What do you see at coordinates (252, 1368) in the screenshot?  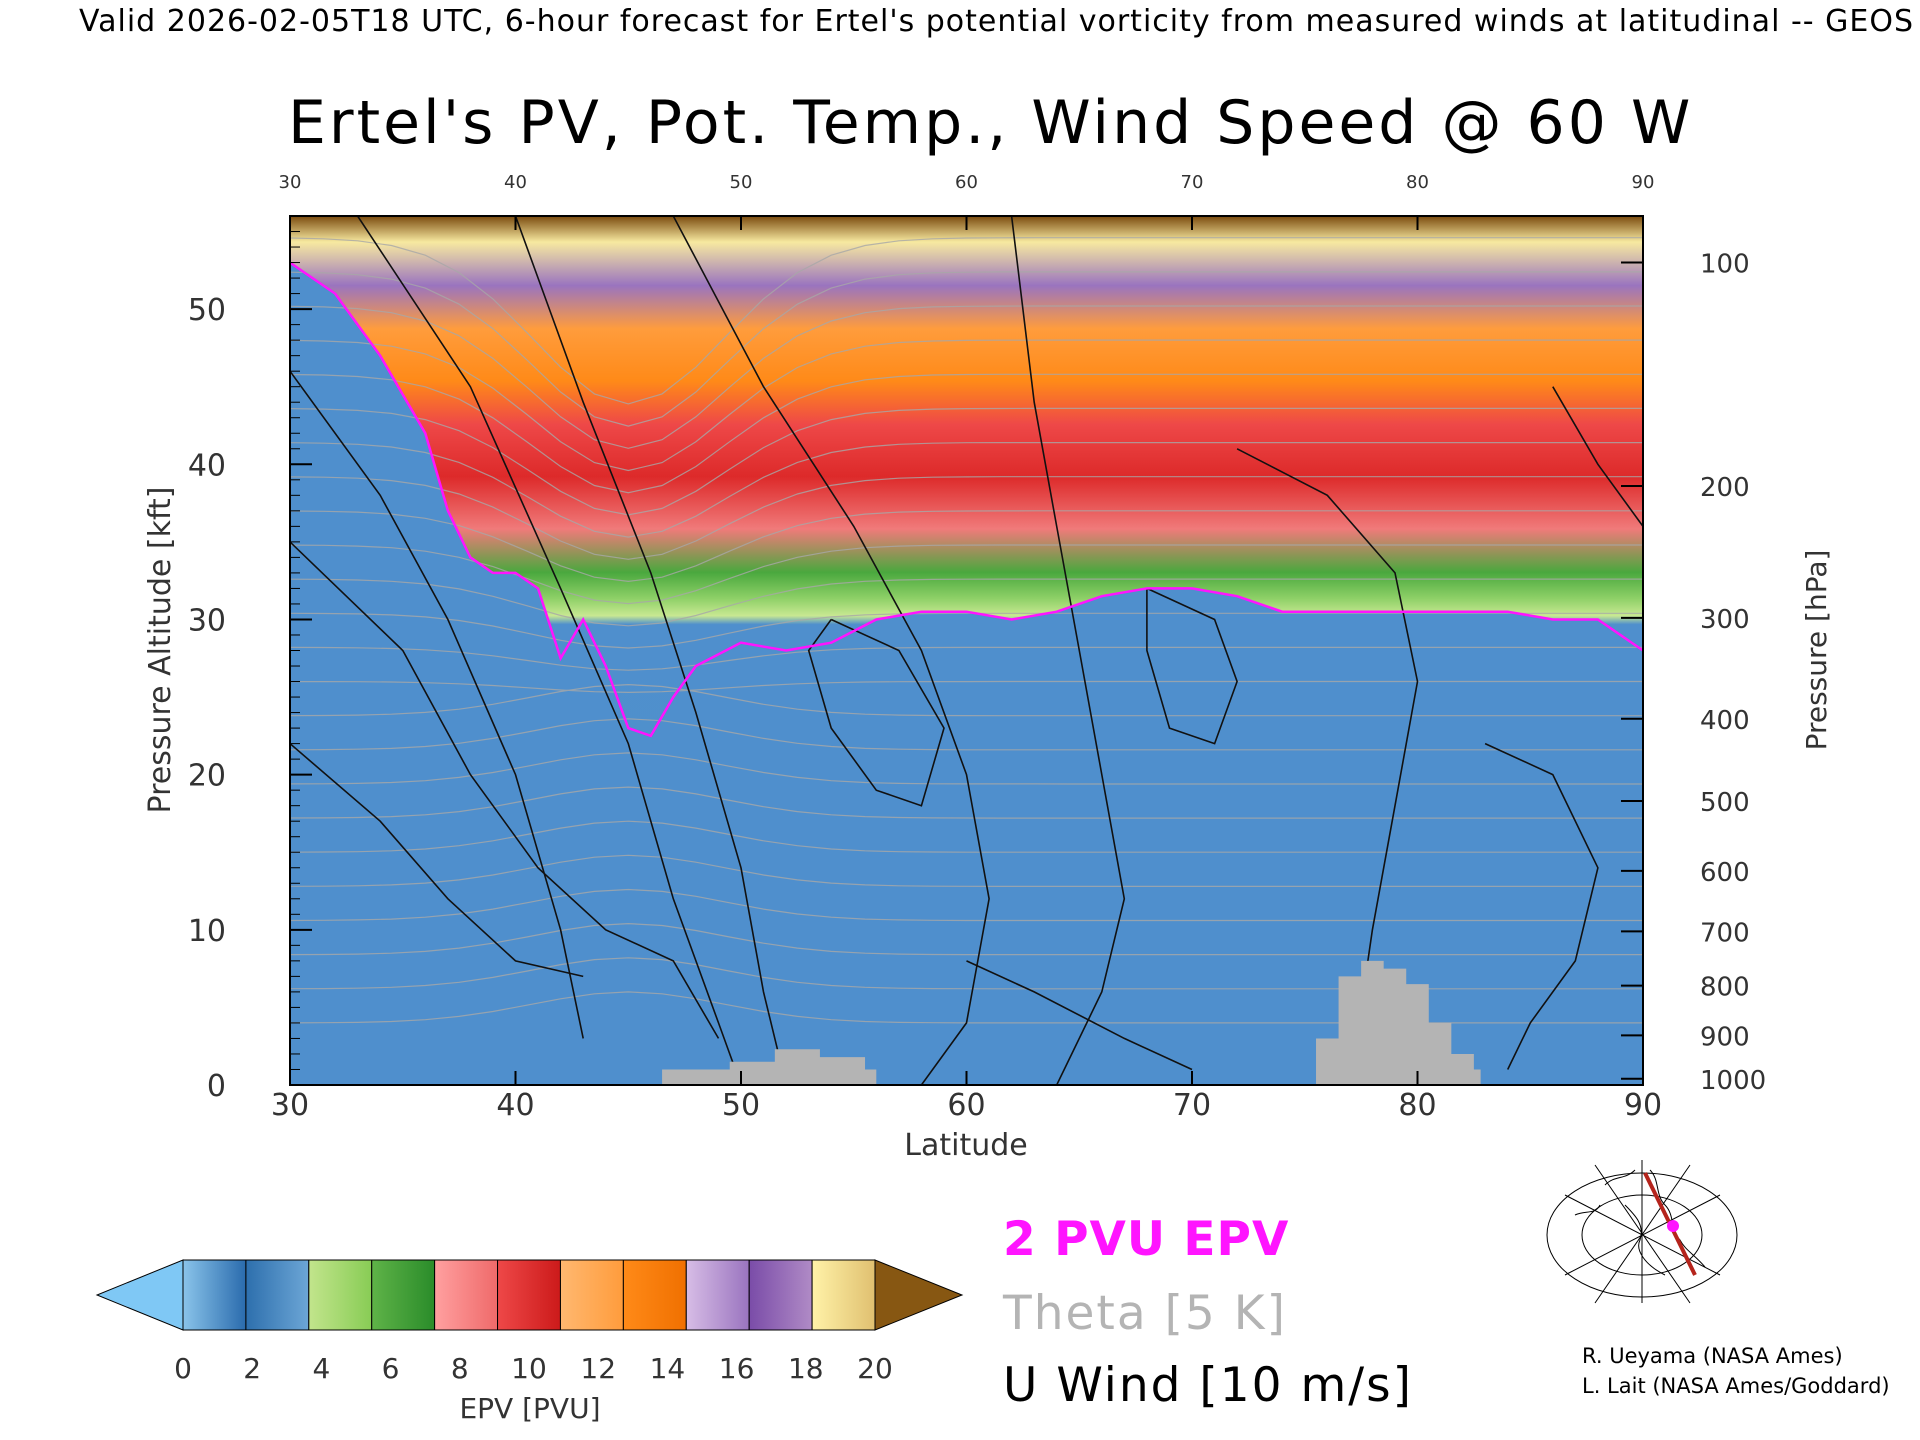 I see `colorbar-tick-label: 2` at bounding box center [252, 1368].